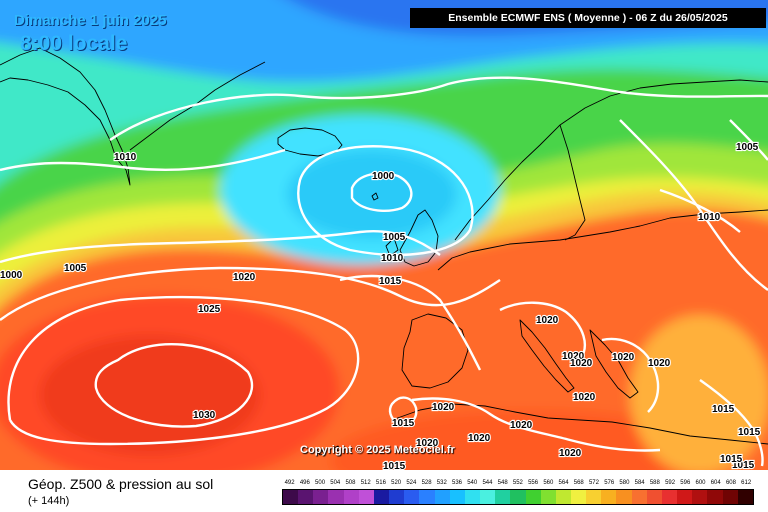 The image size is (768, 512). I want to click on isobar-label-5: 1015, so click(390, 281).